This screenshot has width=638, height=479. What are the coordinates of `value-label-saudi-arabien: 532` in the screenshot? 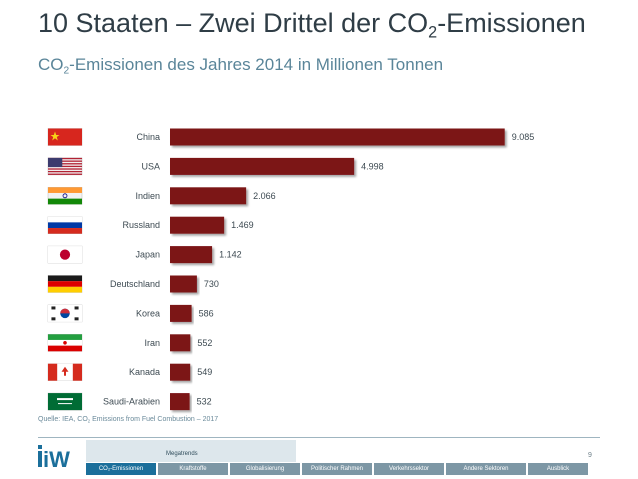 It's located at (204, 402).